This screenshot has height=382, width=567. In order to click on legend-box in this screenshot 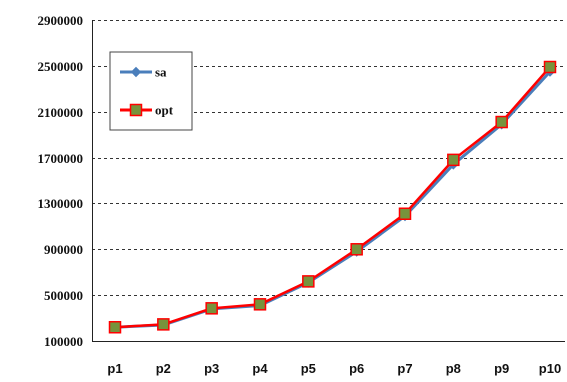, I will do `click(151, 91)`.